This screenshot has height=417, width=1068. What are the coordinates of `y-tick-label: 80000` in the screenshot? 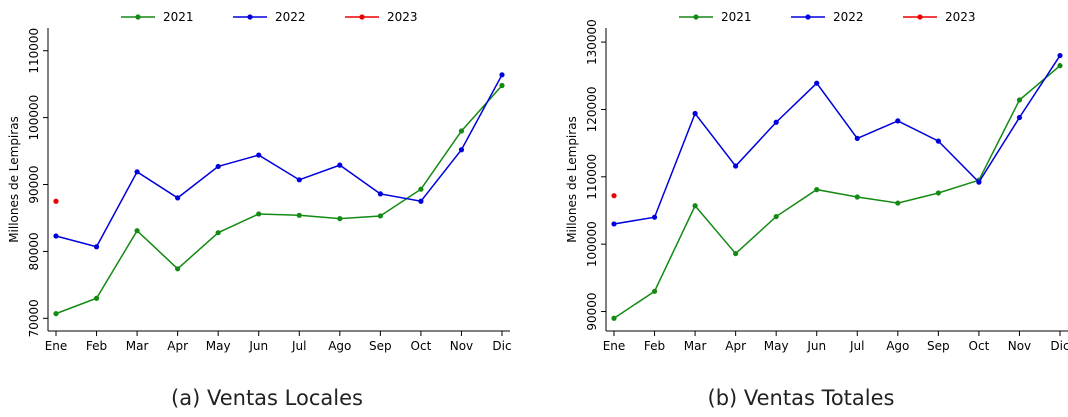 It's located at (34, 251).